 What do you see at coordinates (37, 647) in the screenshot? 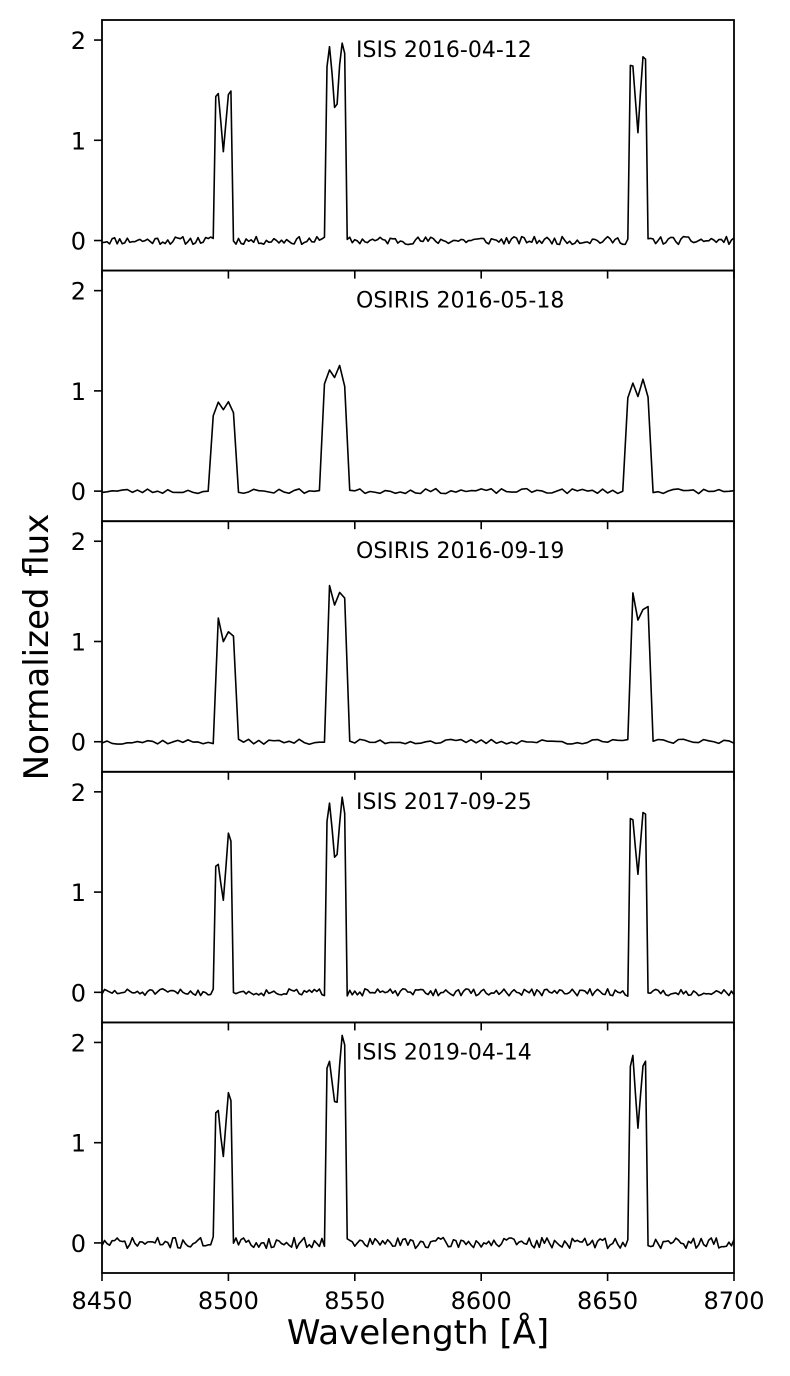
I see `y-axis-label: Normalized flux` at bounding box center [37, 647].